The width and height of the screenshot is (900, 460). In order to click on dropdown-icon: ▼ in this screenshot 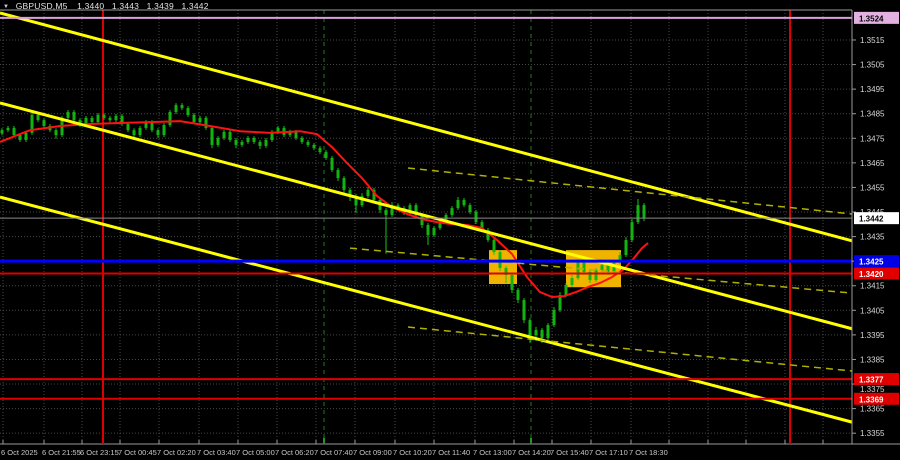, I will do `click(6, 7)`.